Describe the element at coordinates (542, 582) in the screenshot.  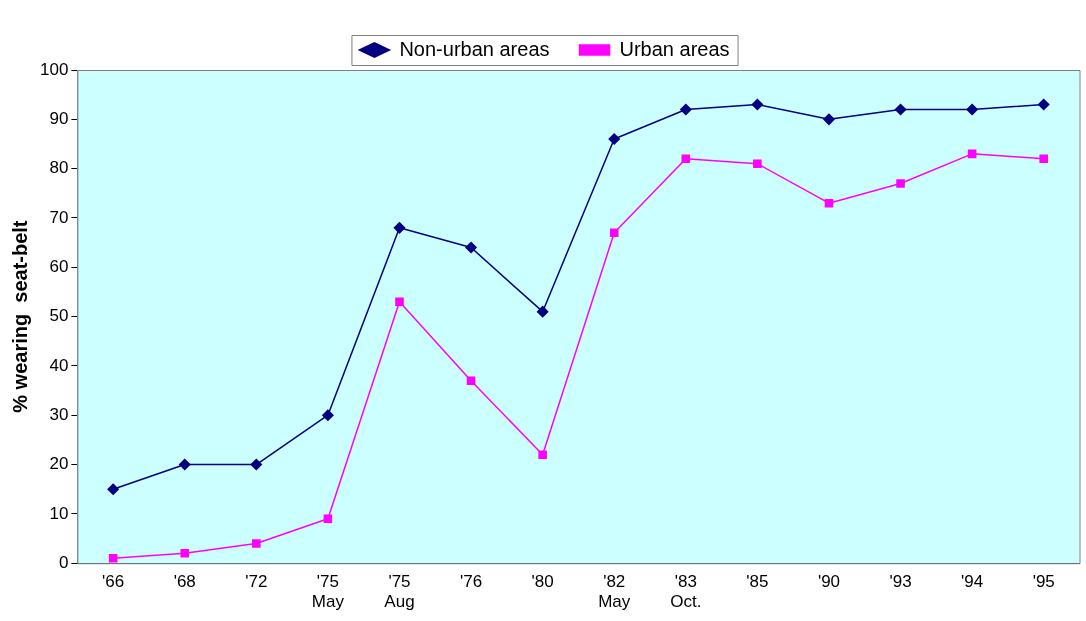
I see `x-tick-label: '80` at that location.